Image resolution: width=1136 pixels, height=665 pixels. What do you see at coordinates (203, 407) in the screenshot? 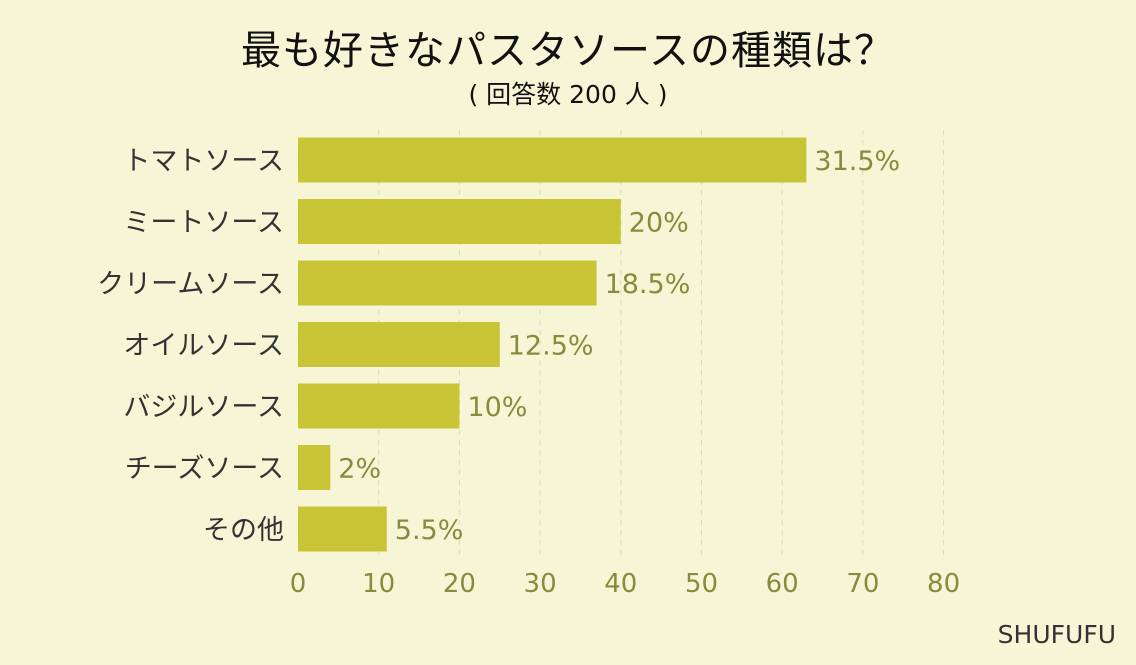
I see `category-label: バジルソース` at bounding box center [203, 407].